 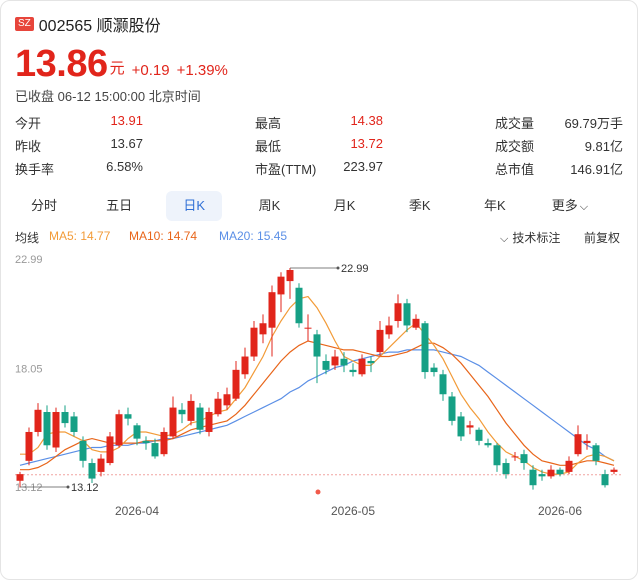 I want to click on tab-label: 季K, so click(x=419, y=205).